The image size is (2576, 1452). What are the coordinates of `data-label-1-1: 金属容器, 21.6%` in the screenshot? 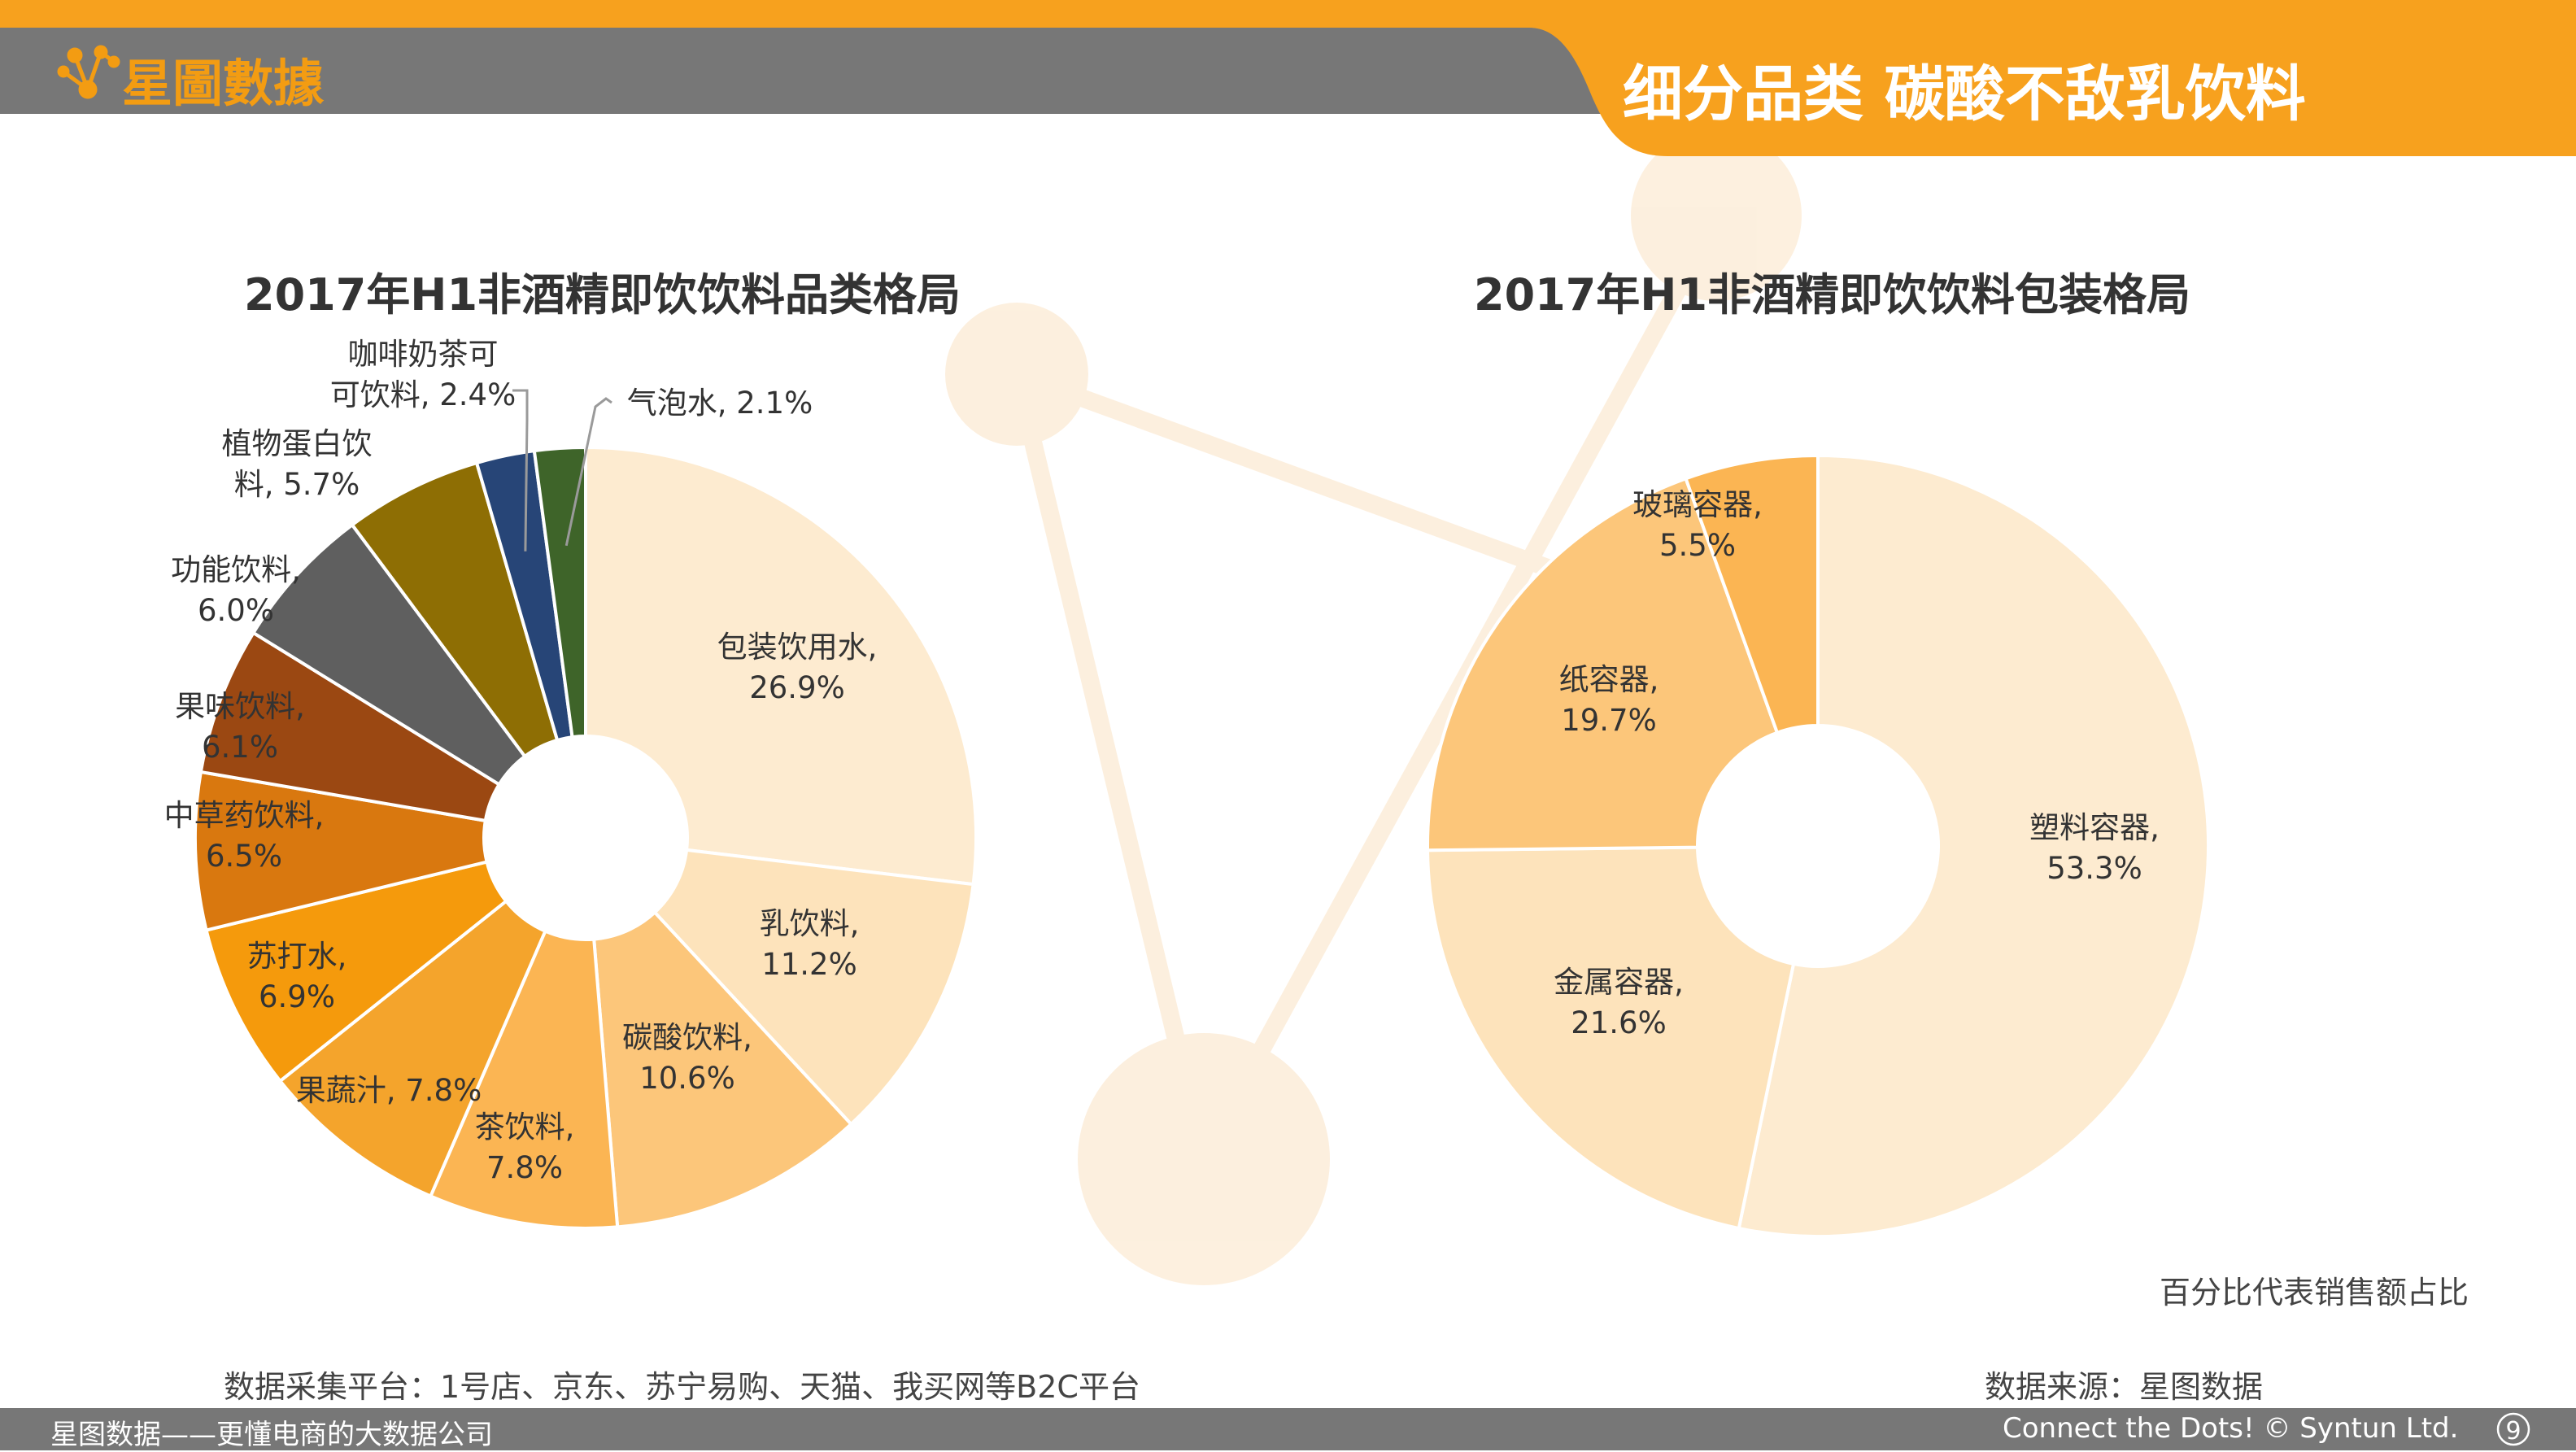 It's located at (1619, 1002).